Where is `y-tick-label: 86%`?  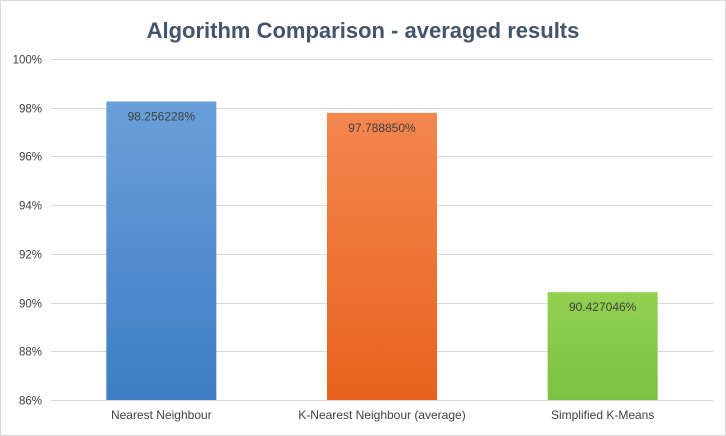
y-tick-label: 86% is located at coordinates (30, 402).